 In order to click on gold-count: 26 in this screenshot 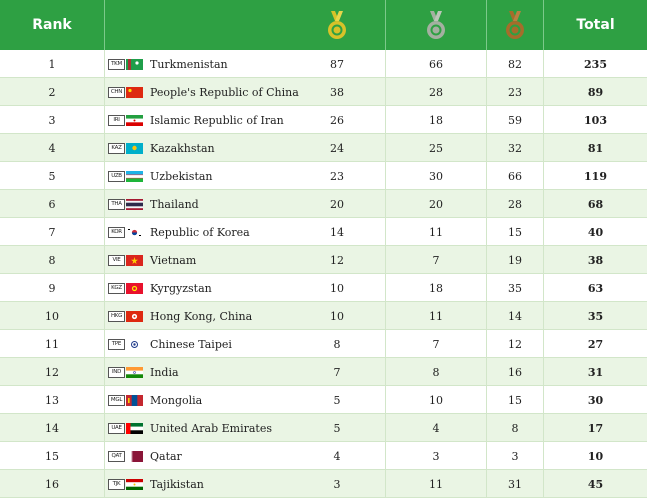, I will do `click(337, 120)`.